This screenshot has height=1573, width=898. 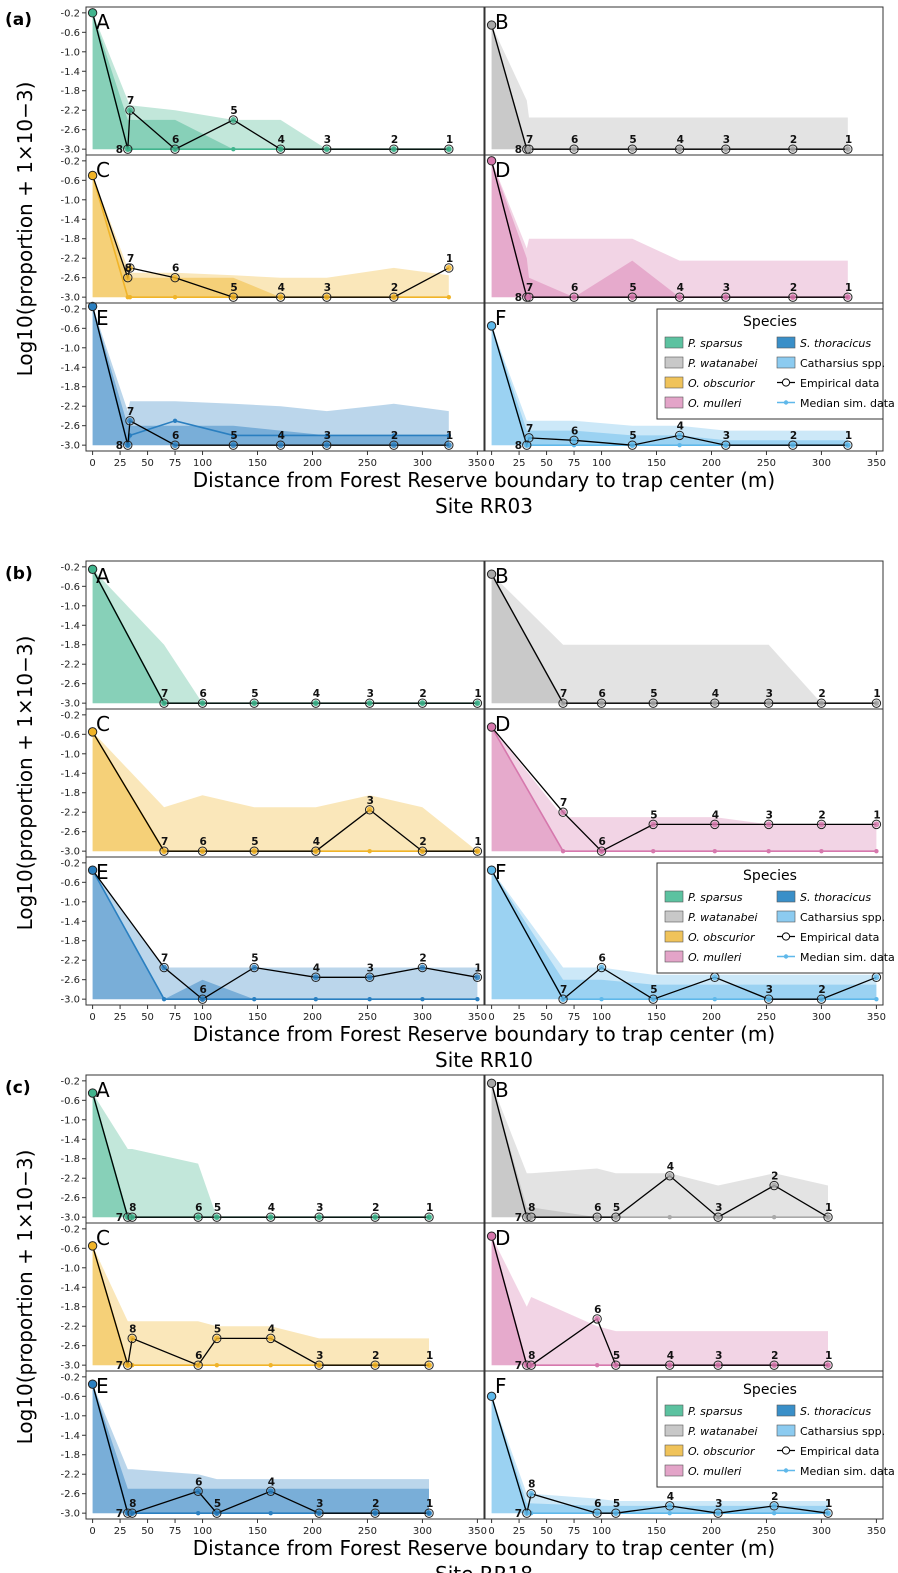 I want to click on trap-label: 4, so click(x=715, y=815).